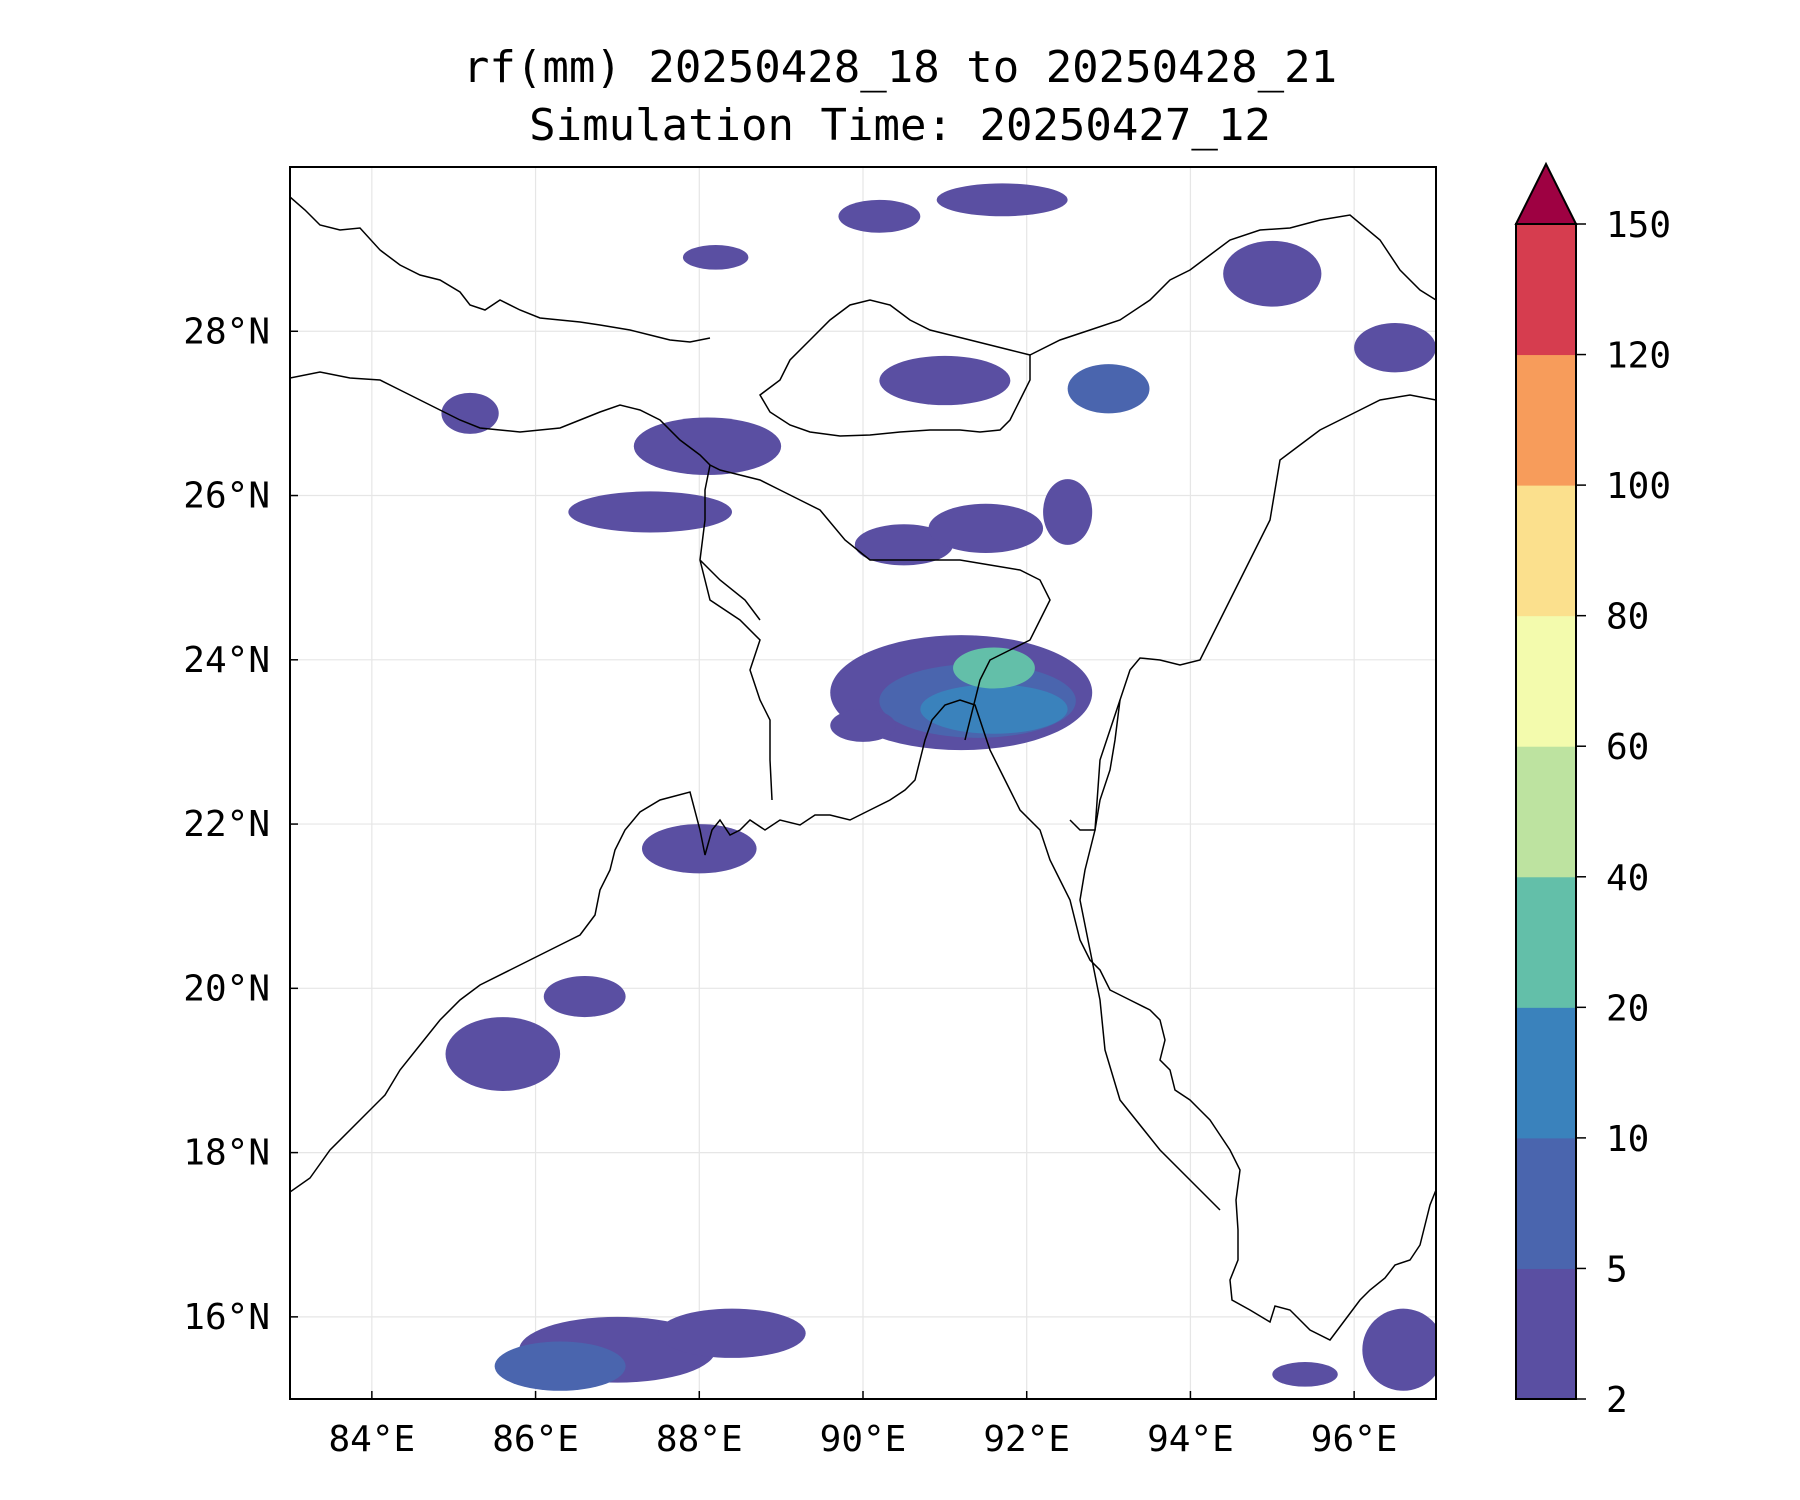  What do you see at coordinates (875, 632) in the screenshot?
I see `bangladesh-border` at bounding box center [875, 632].